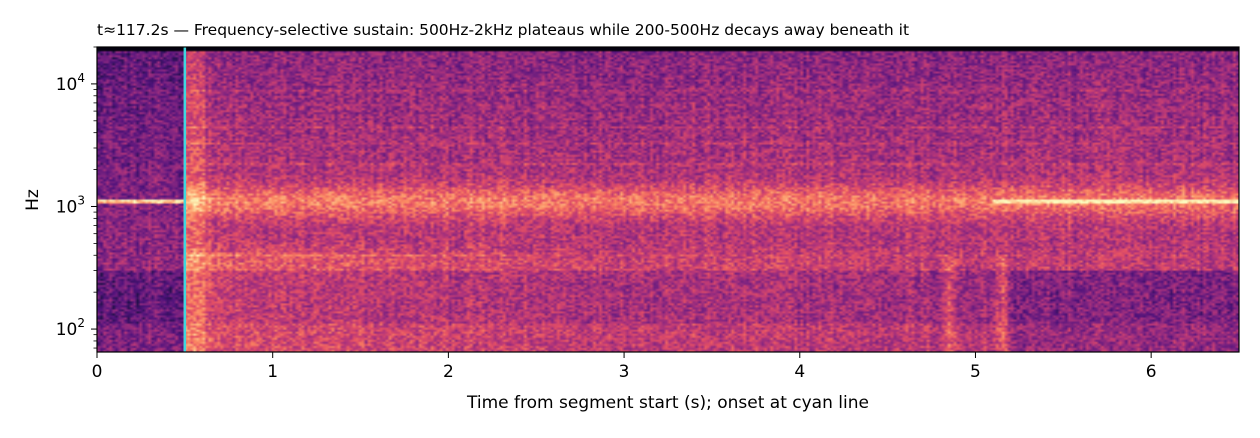 Image resolution: width=1260 pixels, height=438 pixels. What do you see at coordinates (97, 372) in the screenshot?
I see `x-tick-label: 0` at bounding box center [97, 372].